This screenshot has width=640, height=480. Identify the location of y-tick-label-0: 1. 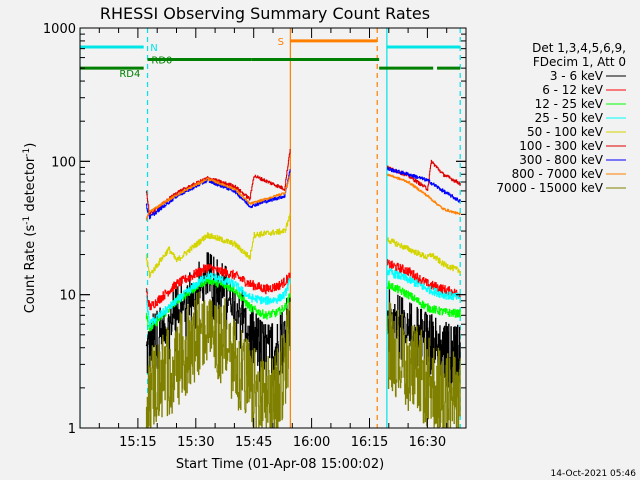
(72, 429).